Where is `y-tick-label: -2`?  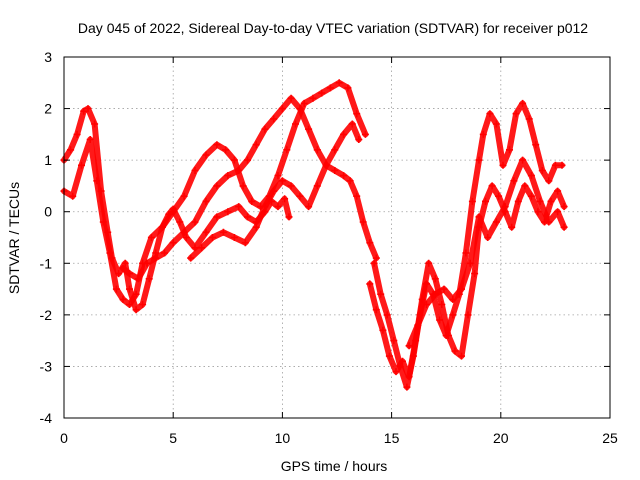
y-tick-label: -2 is located at coordinates (46, 315).